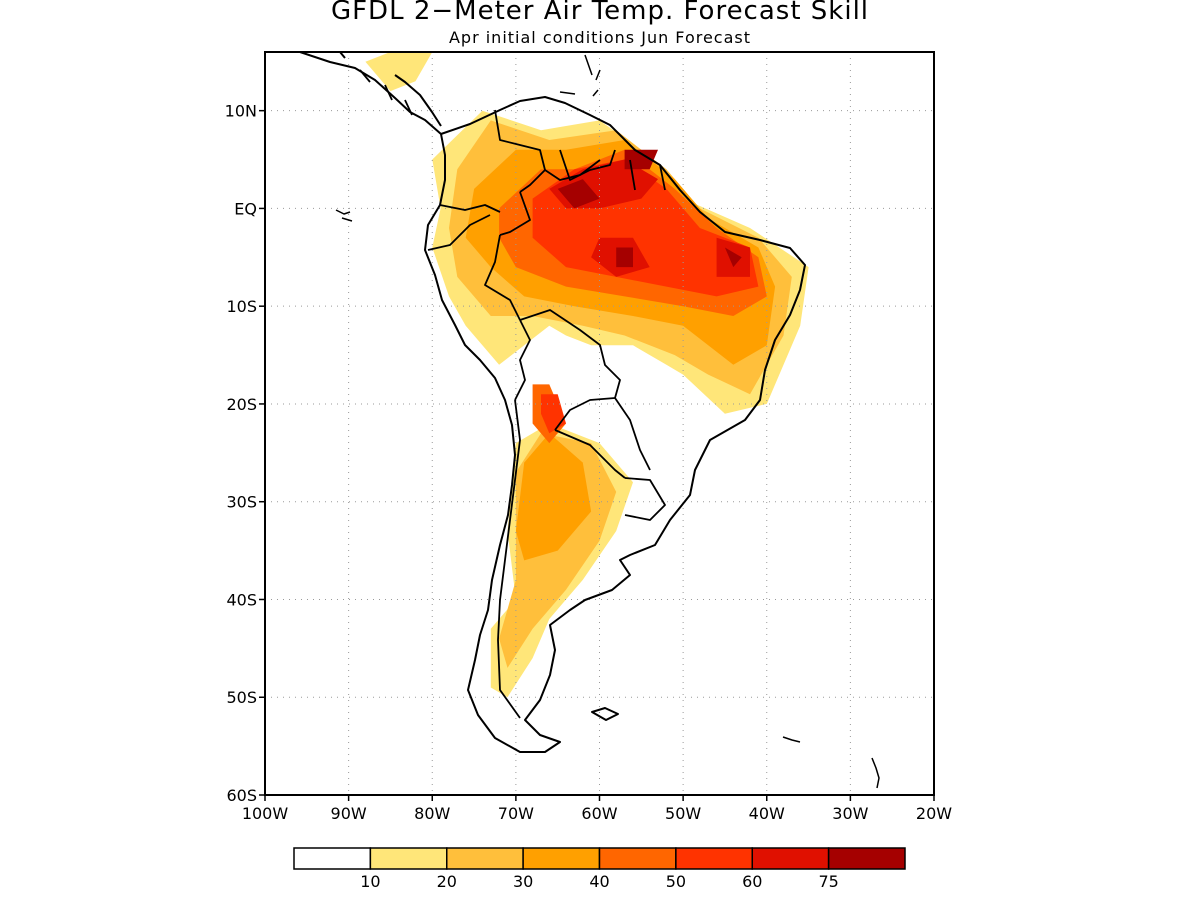  I want to click on lat-tick-label: 10N, so click(241, 111).